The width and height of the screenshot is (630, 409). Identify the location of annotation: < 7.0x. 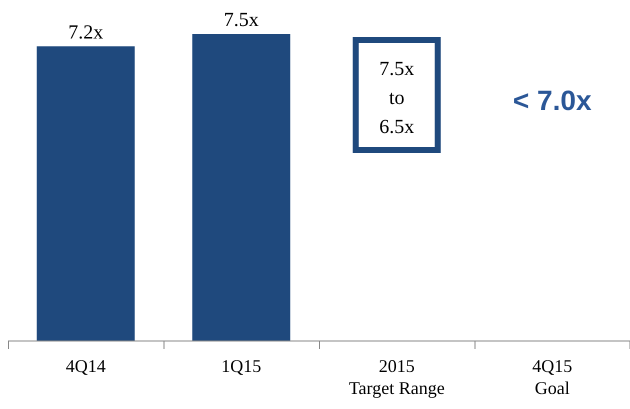
(552, 100).